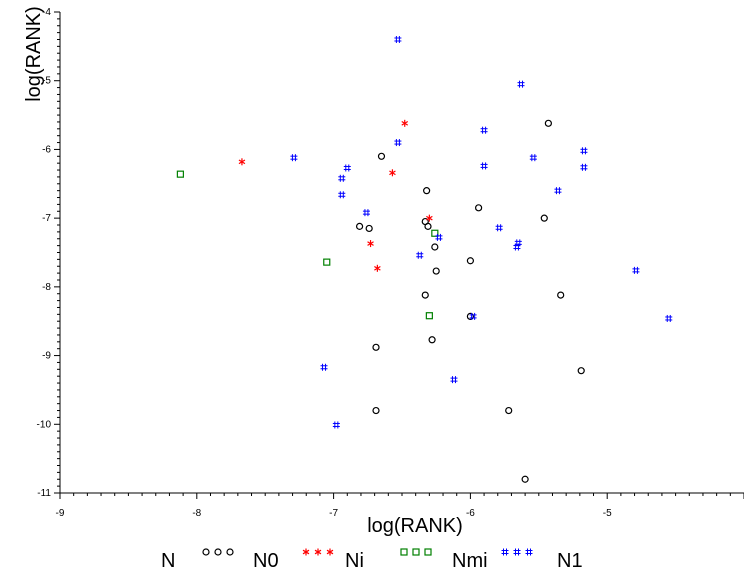  I want to click on x-tick-label: -5, so click(607, 513).